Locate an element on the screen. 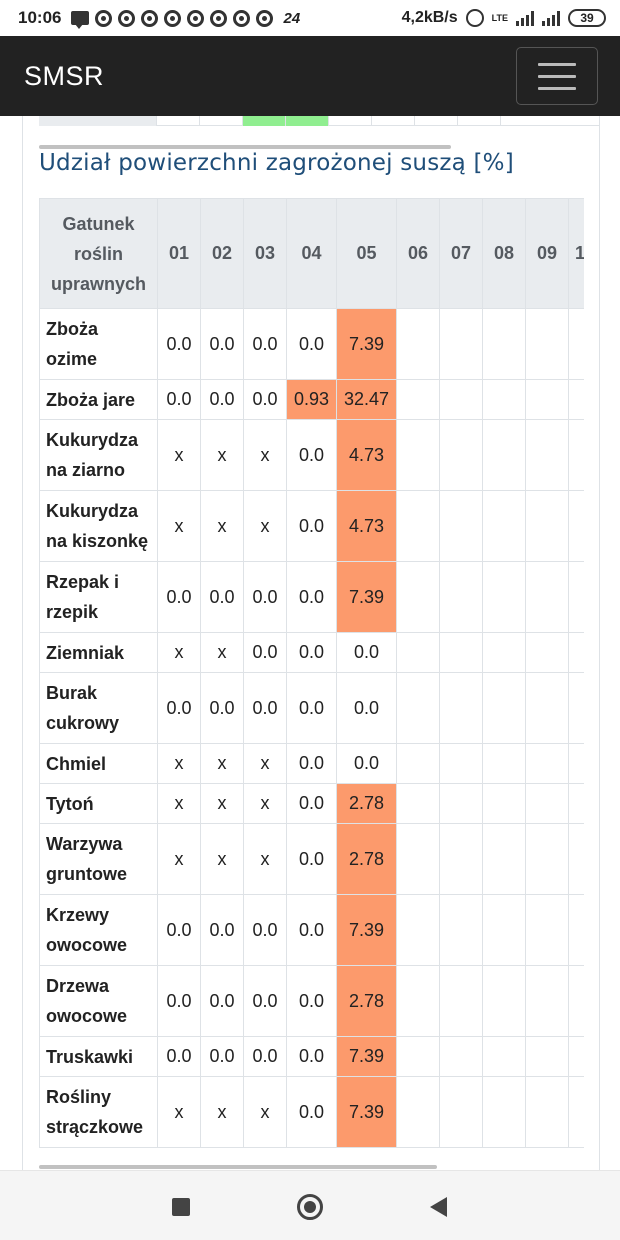 The width and height of the screenshot is (620, 1240). month-header: 03 is located at coordinates (265, 253).